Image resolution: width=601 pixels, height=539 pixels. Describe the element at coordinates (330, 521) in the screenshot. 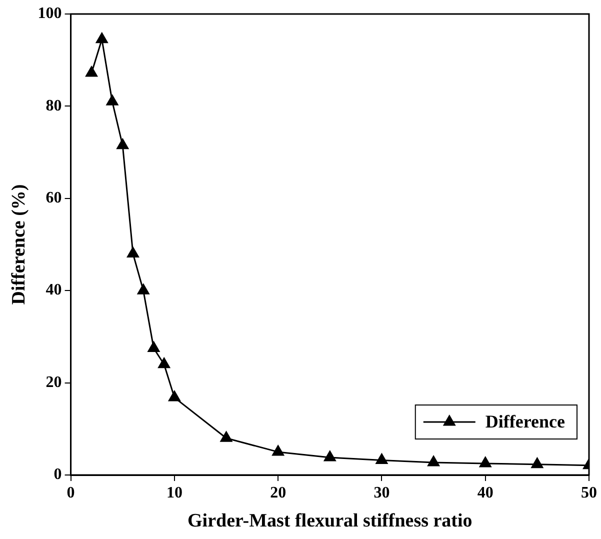

I see `x-axis-title: Girder-Mast flexural stiffness ratio` at that location.